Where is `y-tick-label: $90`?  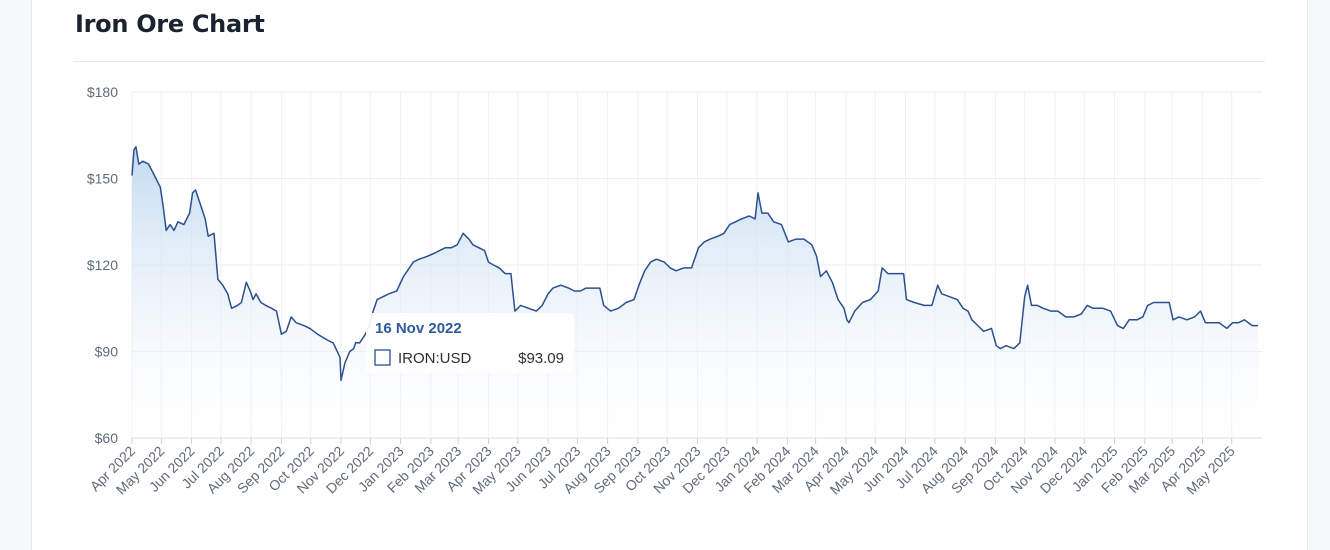 y-tick-label: $90 is located at coordinates (107, 352).